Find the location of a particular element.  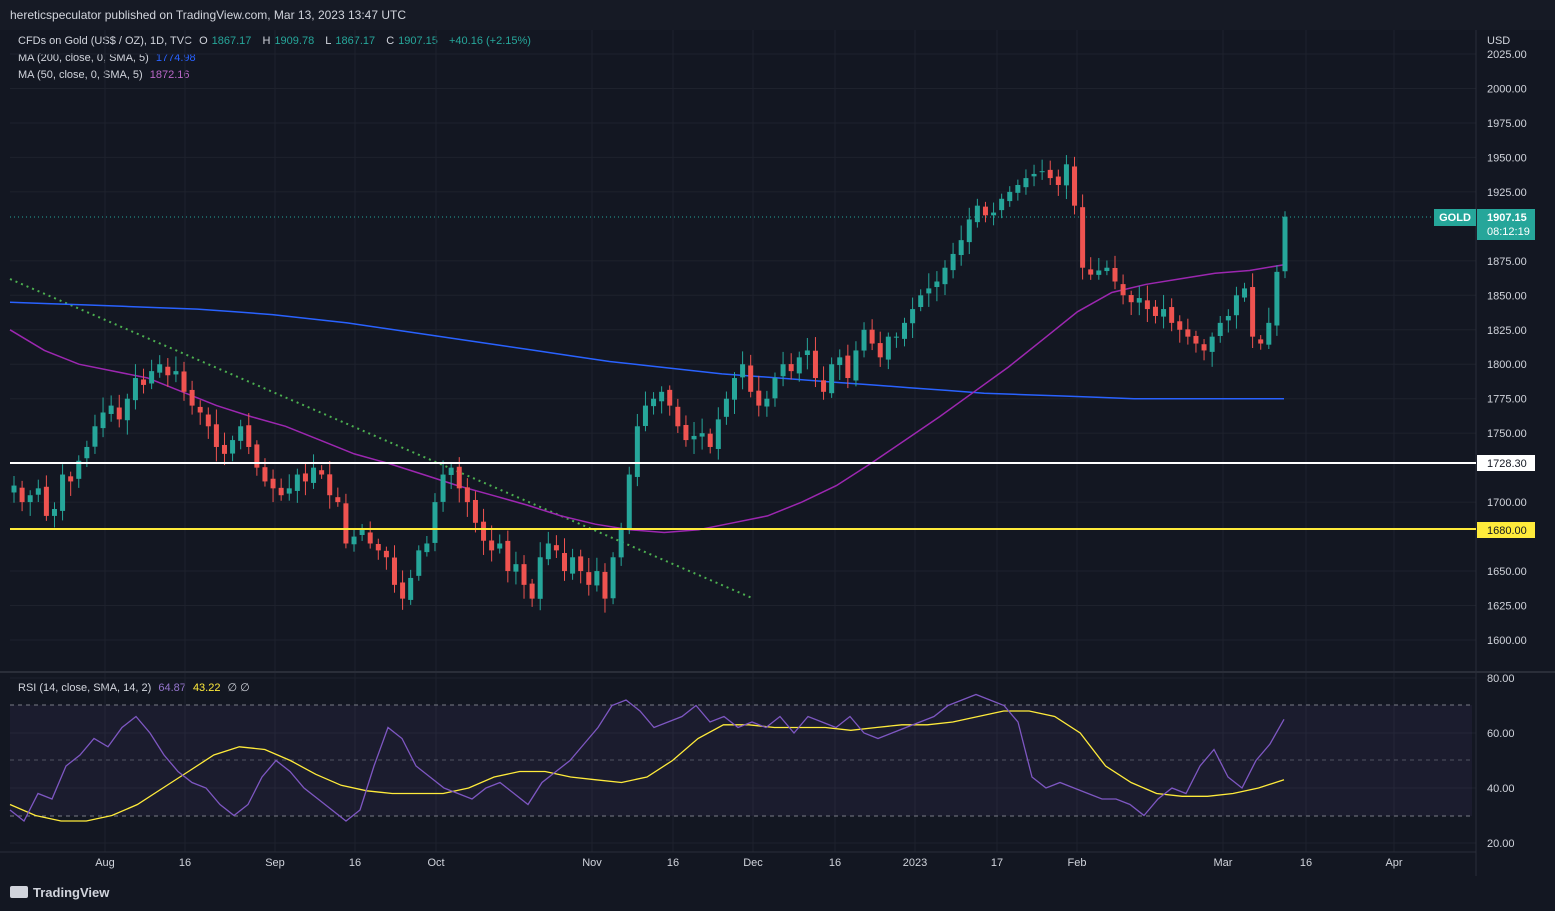

time-tick-label: Dec is located at coordinates (753, 863).